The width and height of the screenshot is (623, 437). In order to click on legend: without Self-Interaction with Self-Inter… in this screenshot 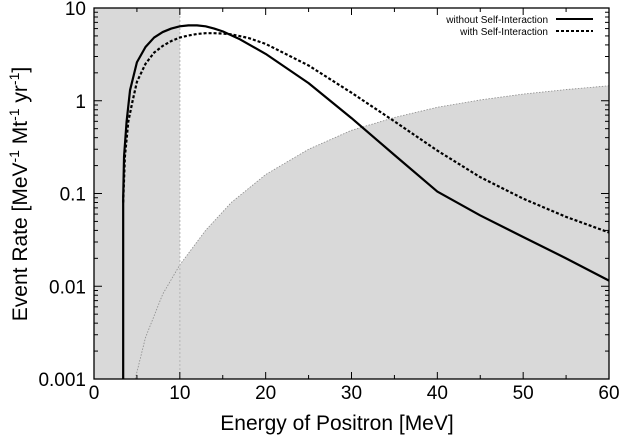, I will do `click(519, 26)`.